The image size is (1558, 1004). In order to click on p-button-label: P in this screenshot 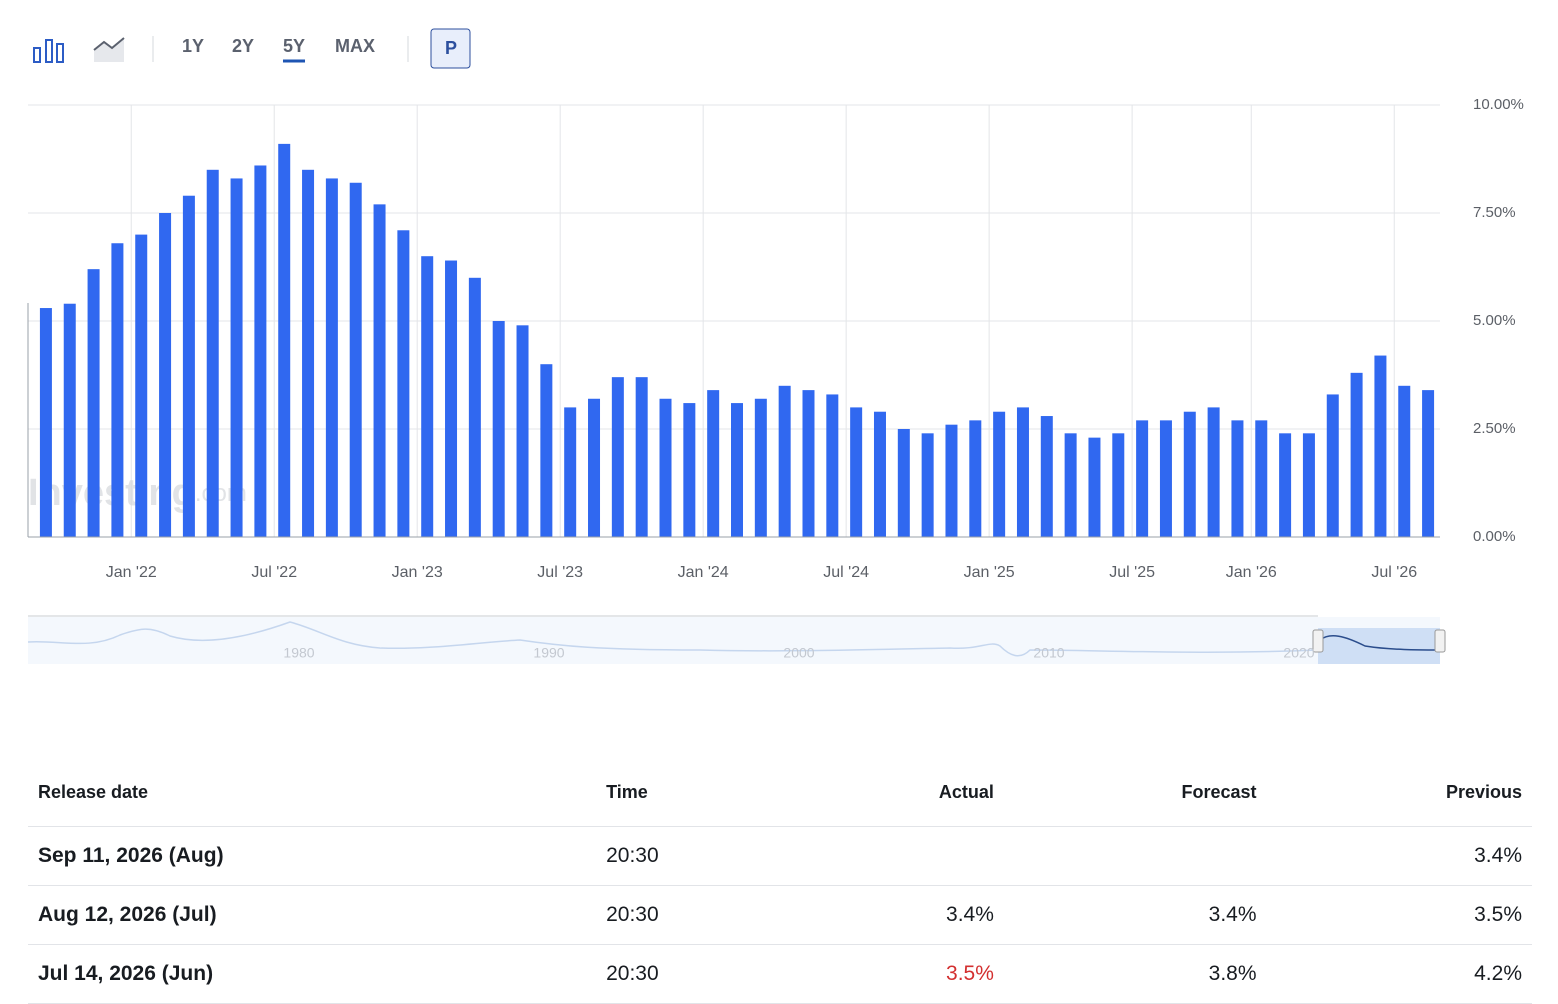, I will do `click(451, 48)`.